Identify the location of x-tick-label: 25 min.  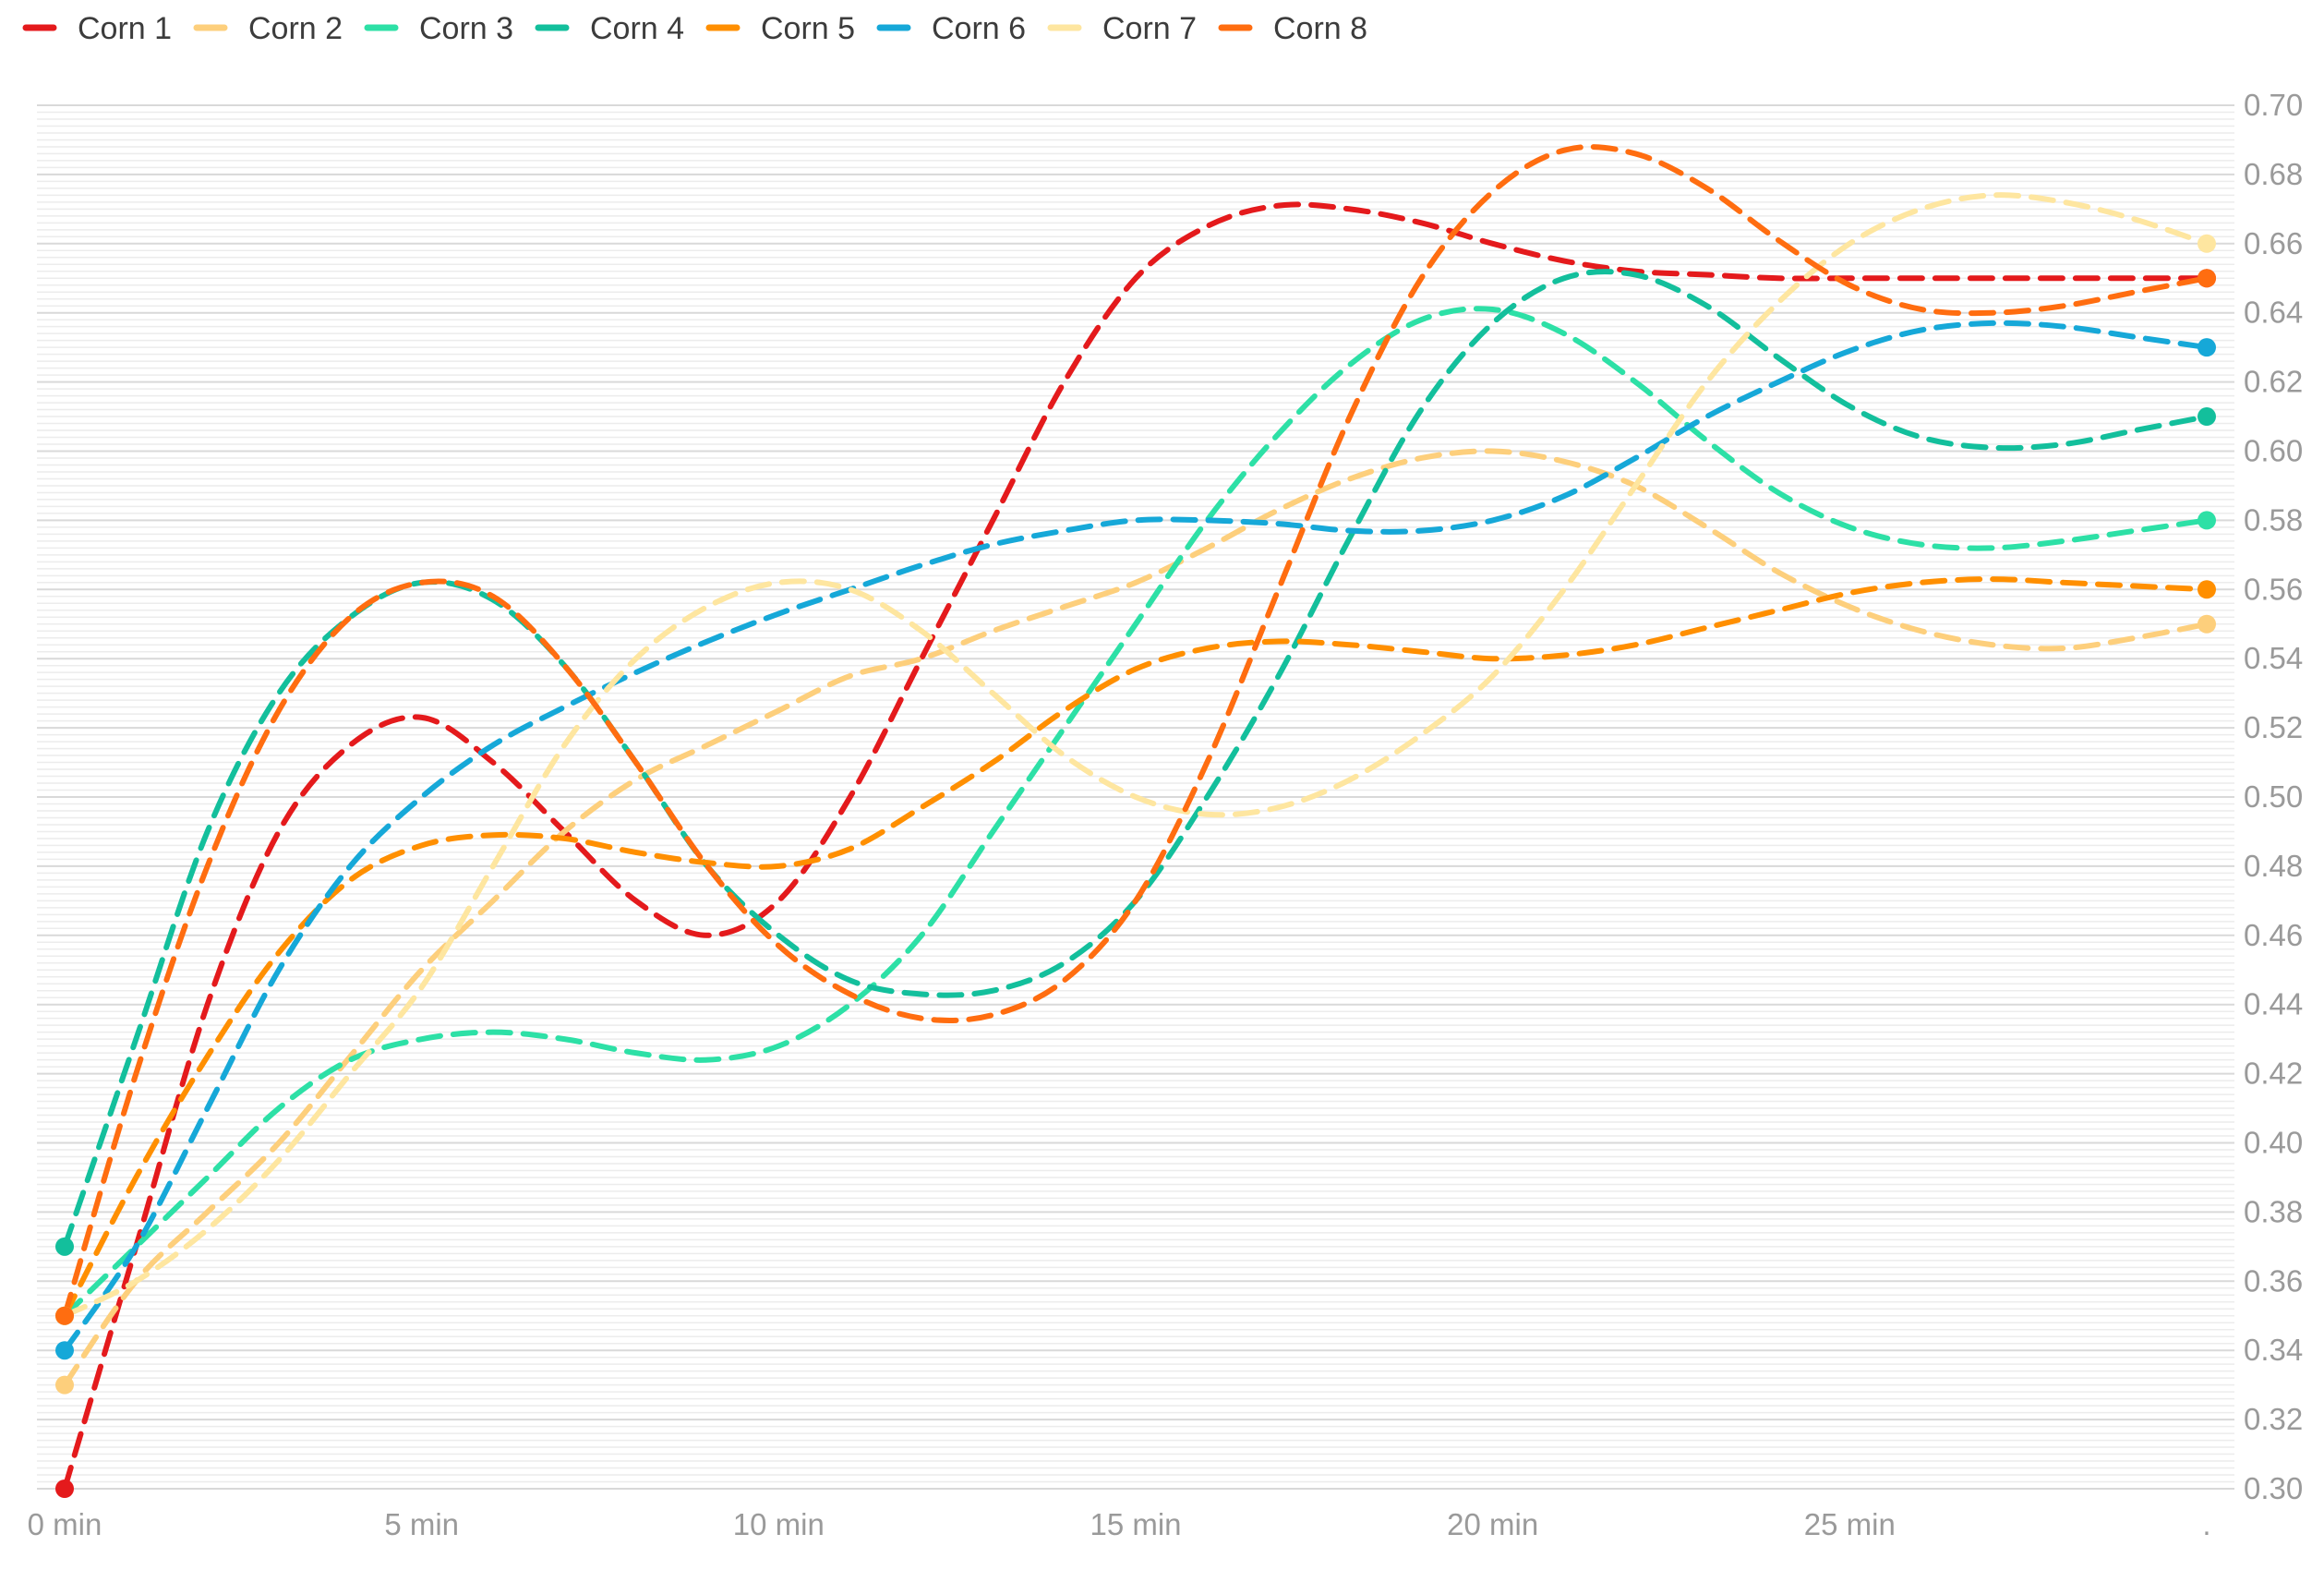
(1850, 1524).